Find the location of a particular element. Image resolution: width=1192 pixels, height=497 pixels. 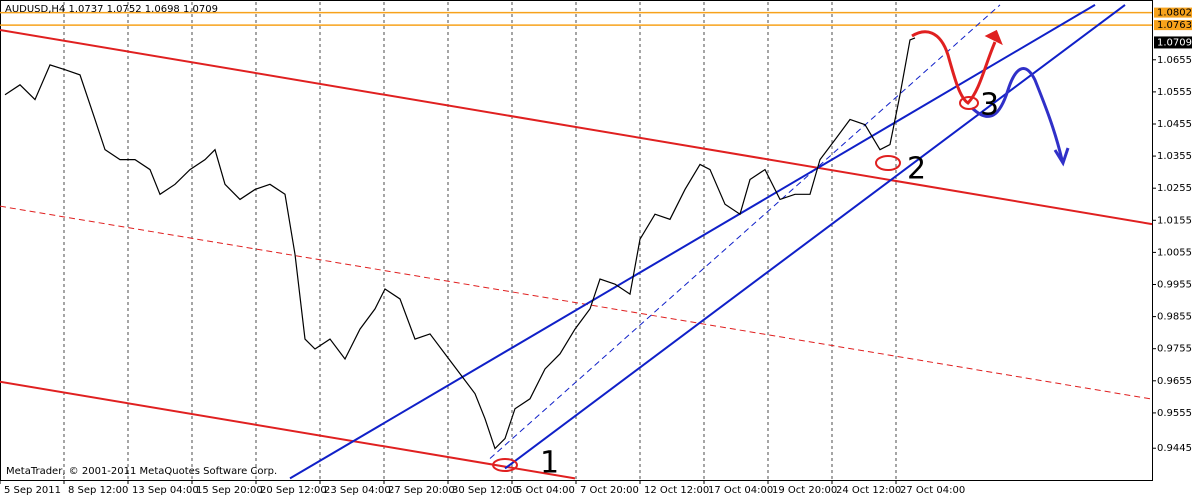

x-tick-label: 30 Sep 12:00 is located at coordinates (485, 490).